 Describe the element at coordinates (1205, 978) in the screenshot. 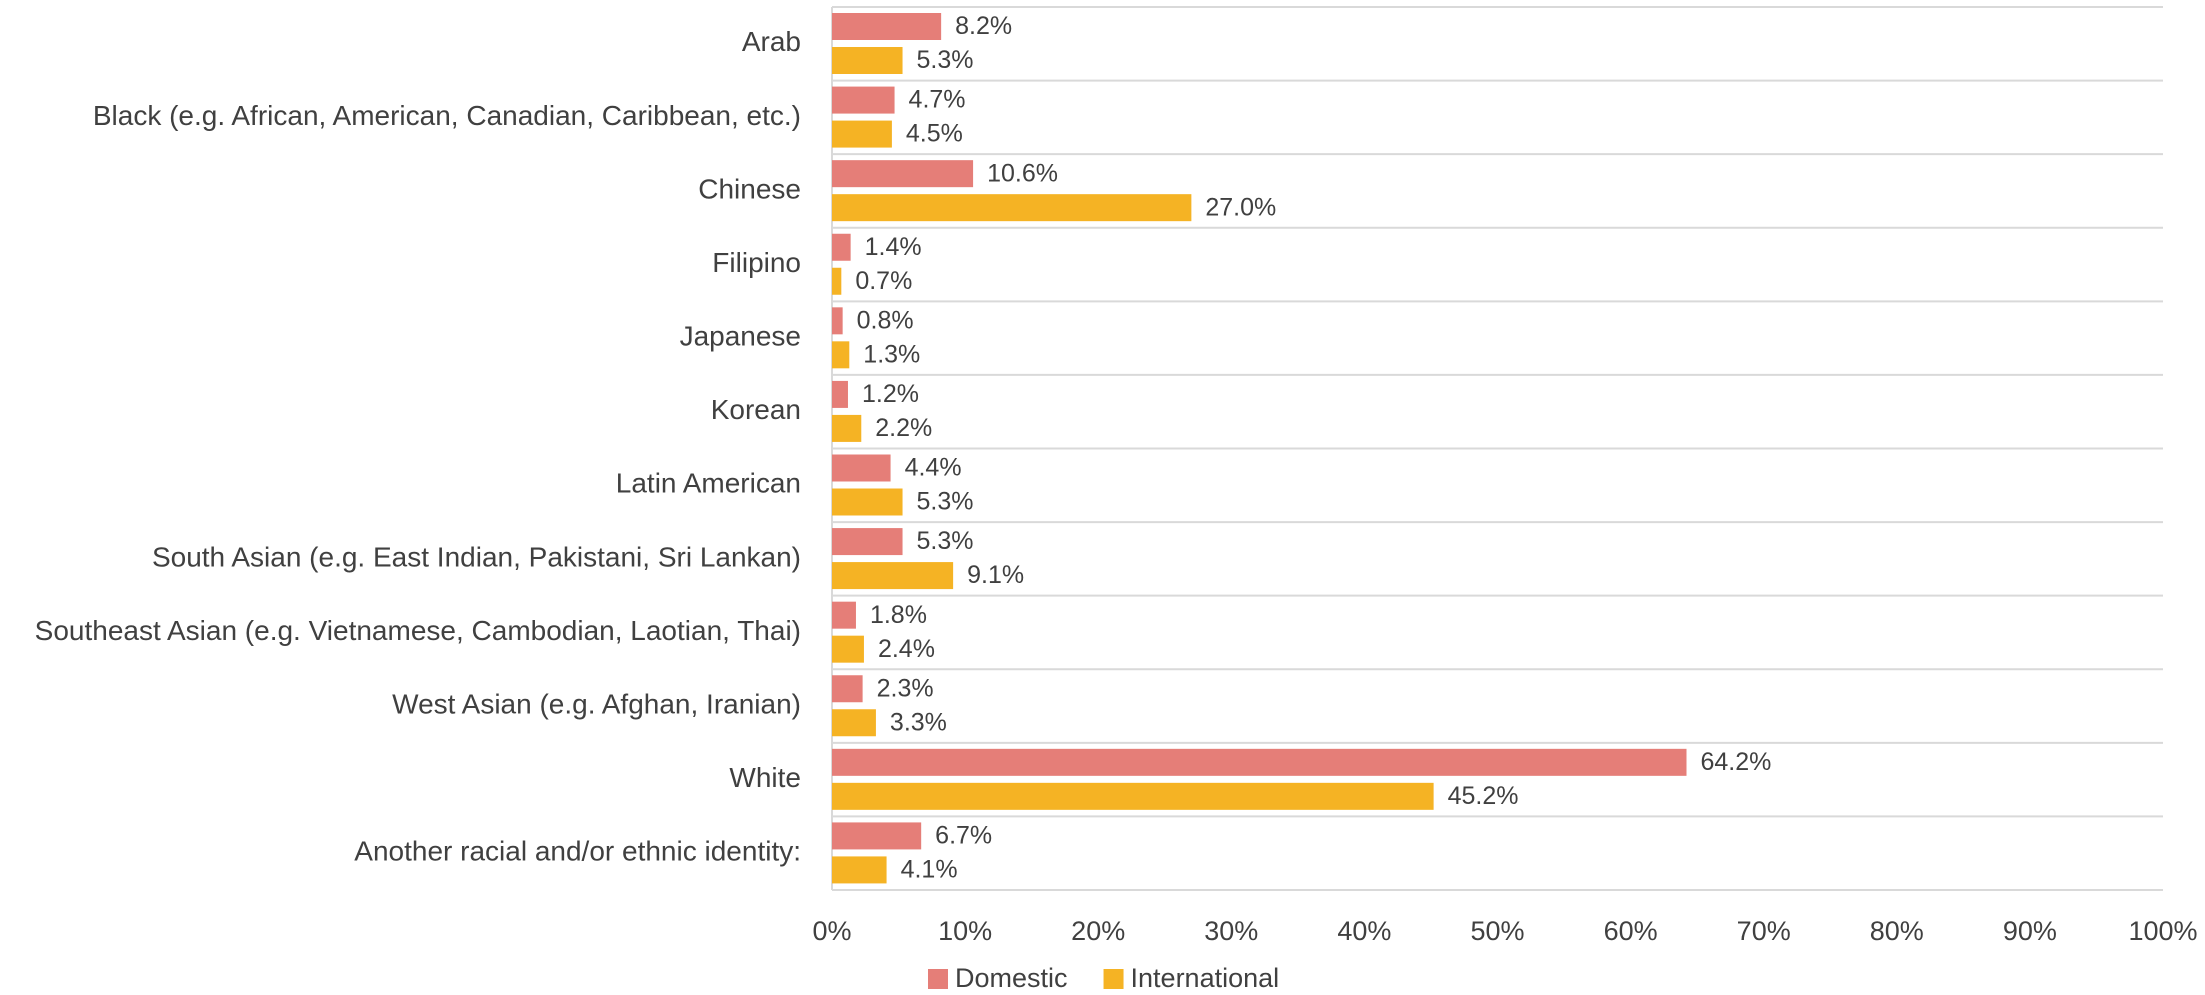

I see `legend-label: International` at that location.